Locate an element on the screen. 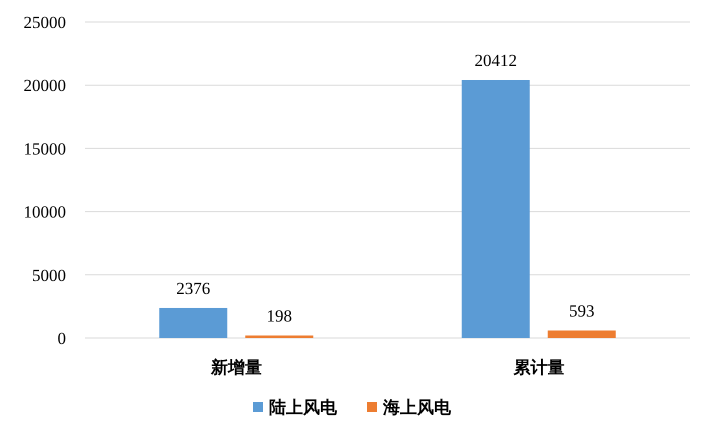 The image size is (710, 448). y-tick-label: 20000 is located at coordinates (45, 86).